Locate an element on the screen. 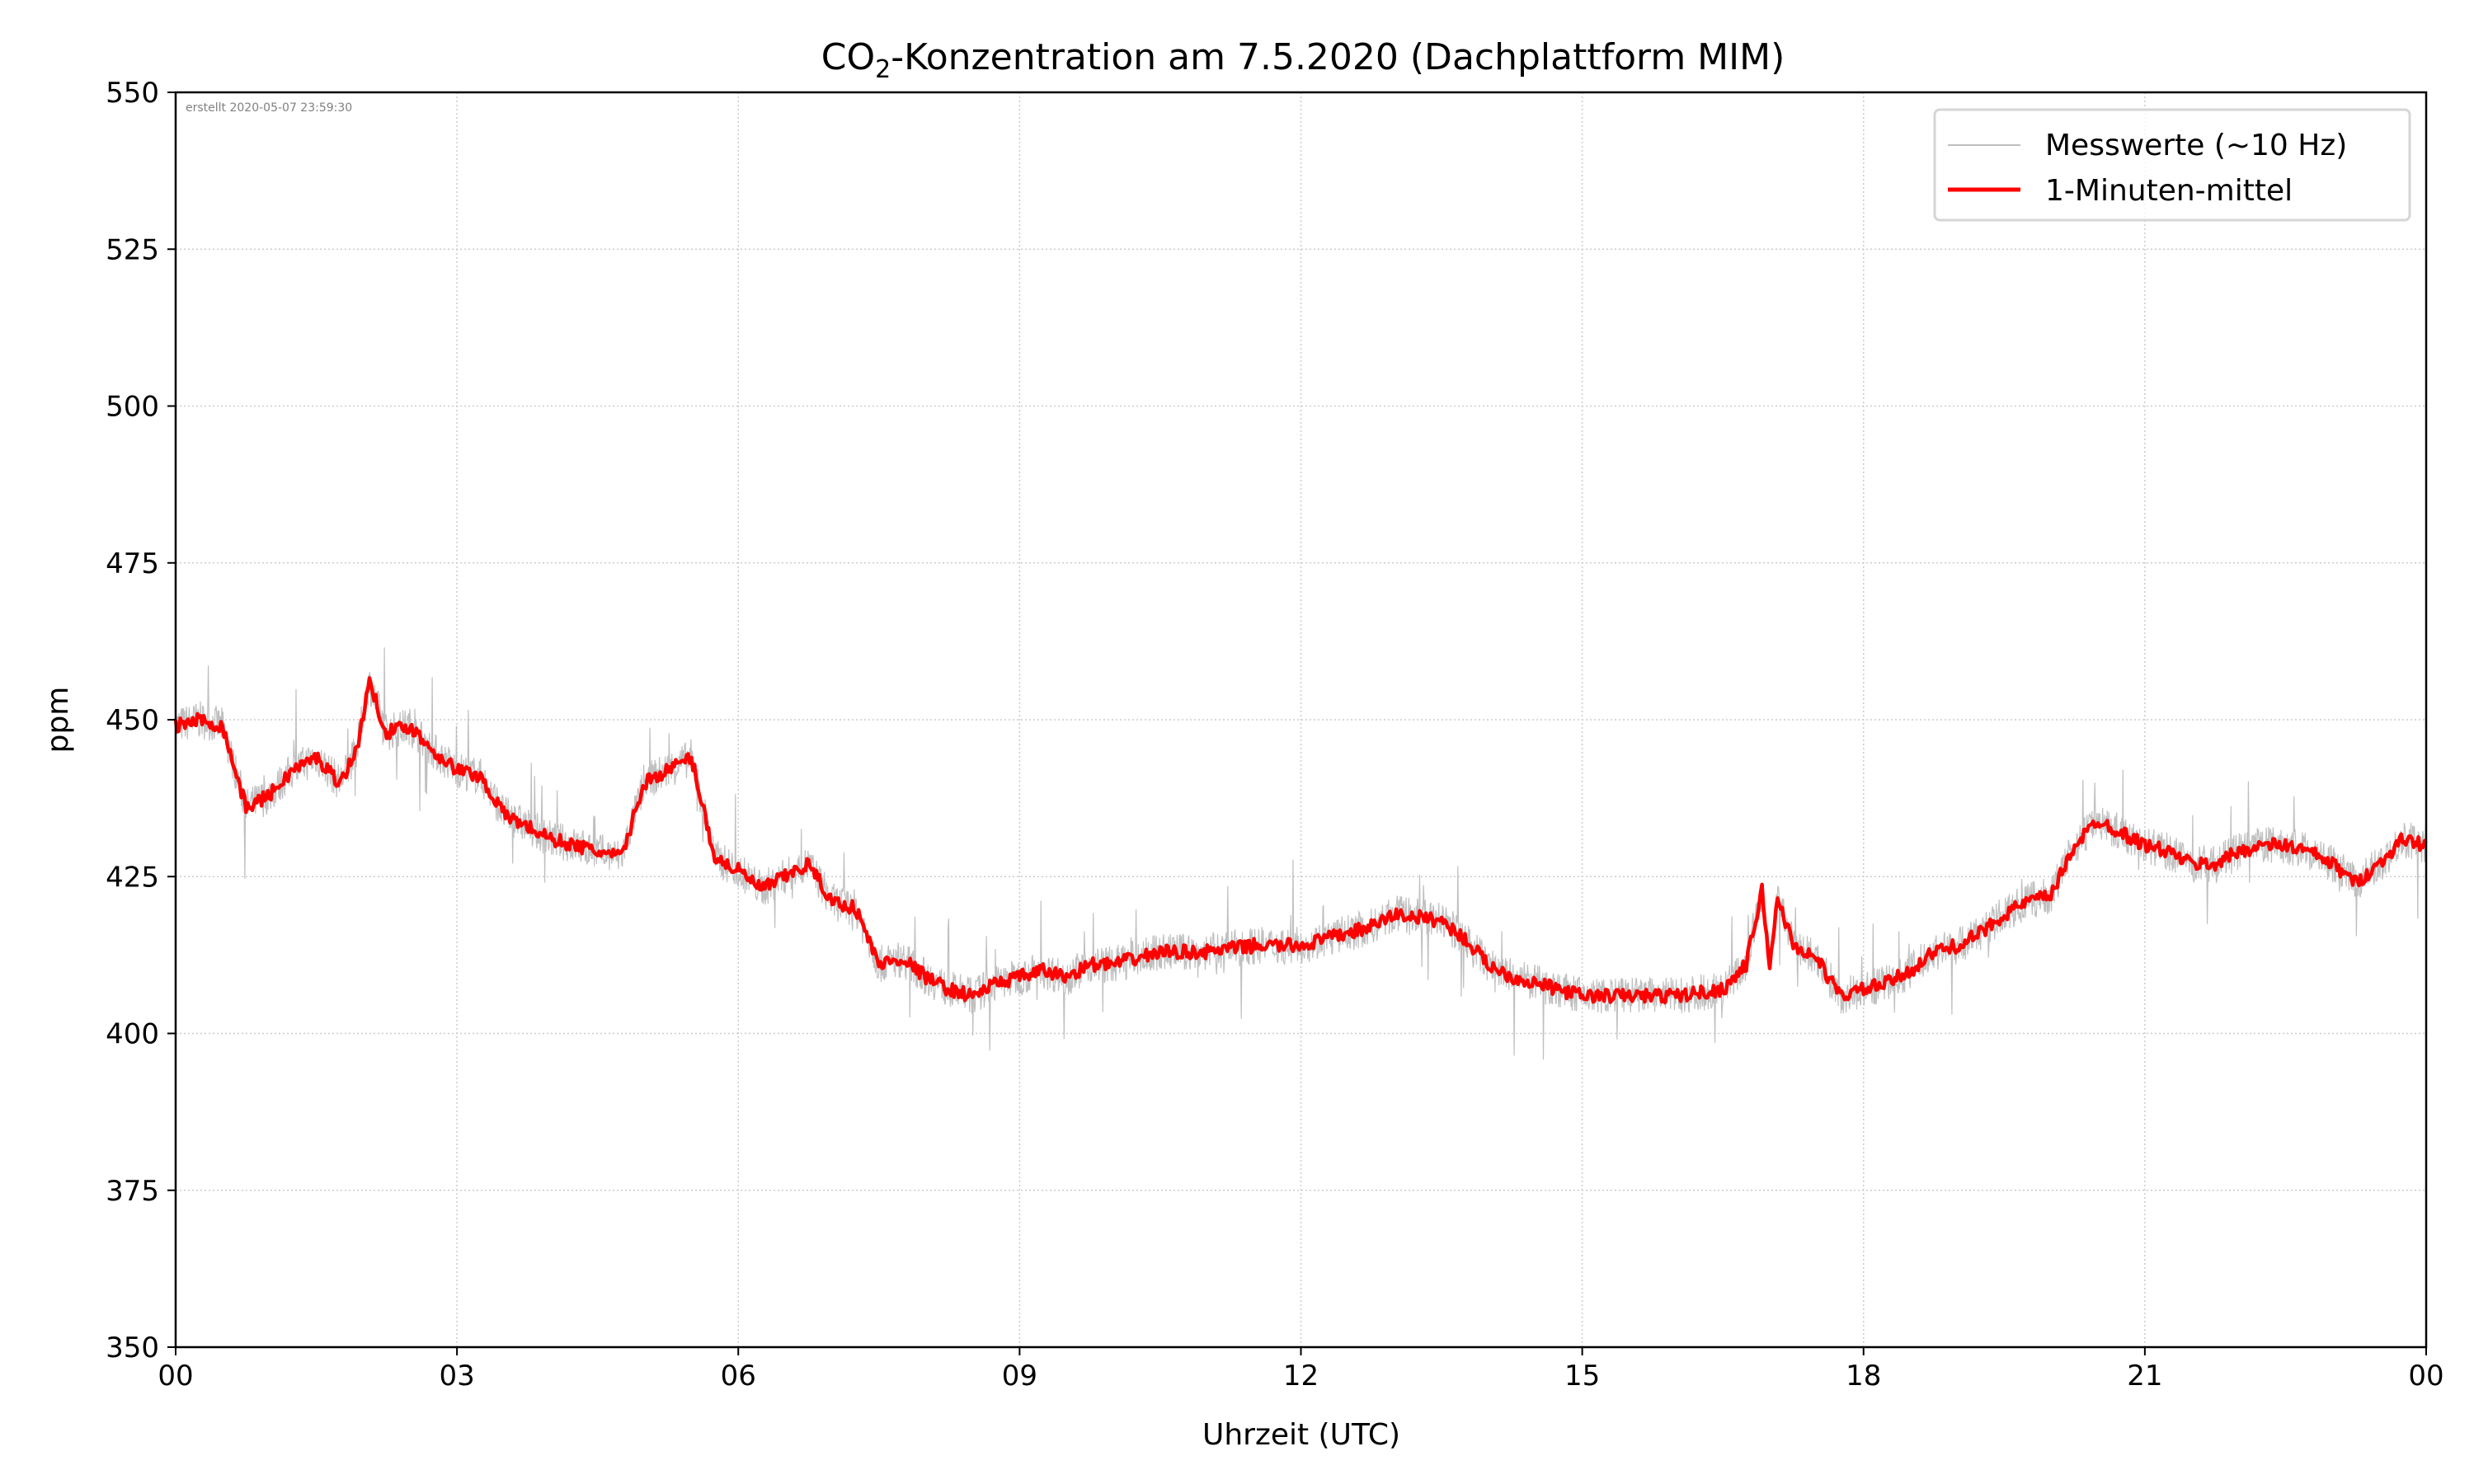 The image size is (2474, 1484). x-tick-label: 21 is located at coordinates (2144, 1376).